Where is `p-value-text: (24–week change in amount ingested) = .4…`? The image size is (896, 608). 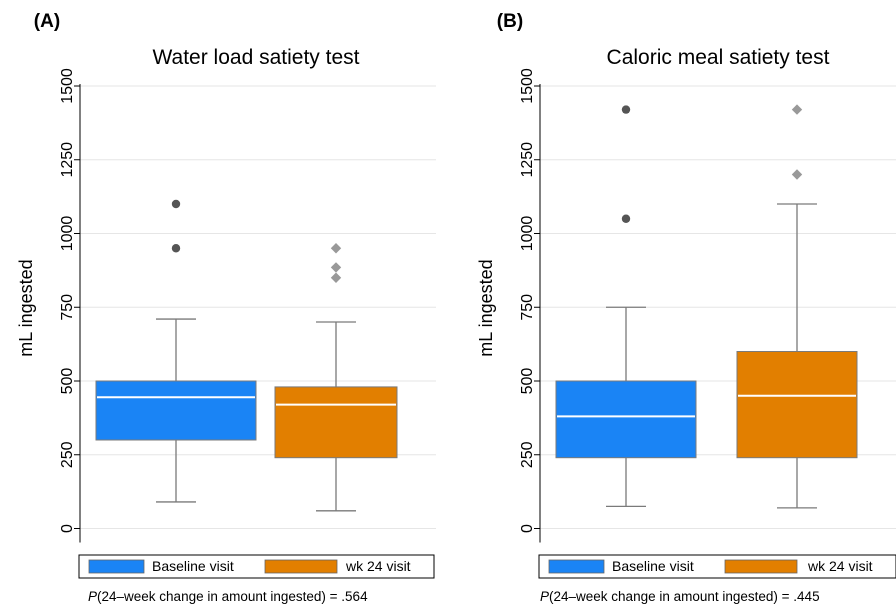 p-value-text: (24–week change in amount ingested) = .4… is located at coordinates (684, 596).